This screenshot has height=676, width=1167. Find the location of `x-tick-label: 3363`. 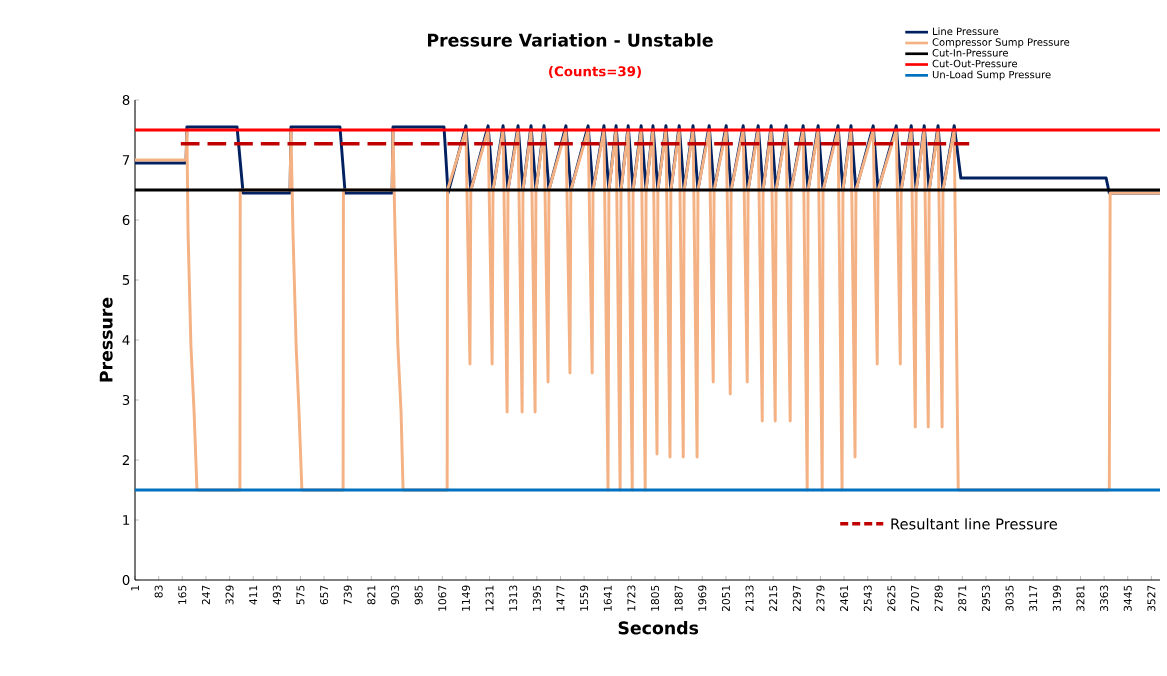

x-tick-label: 3363 is located at coordinates (1104, 598).